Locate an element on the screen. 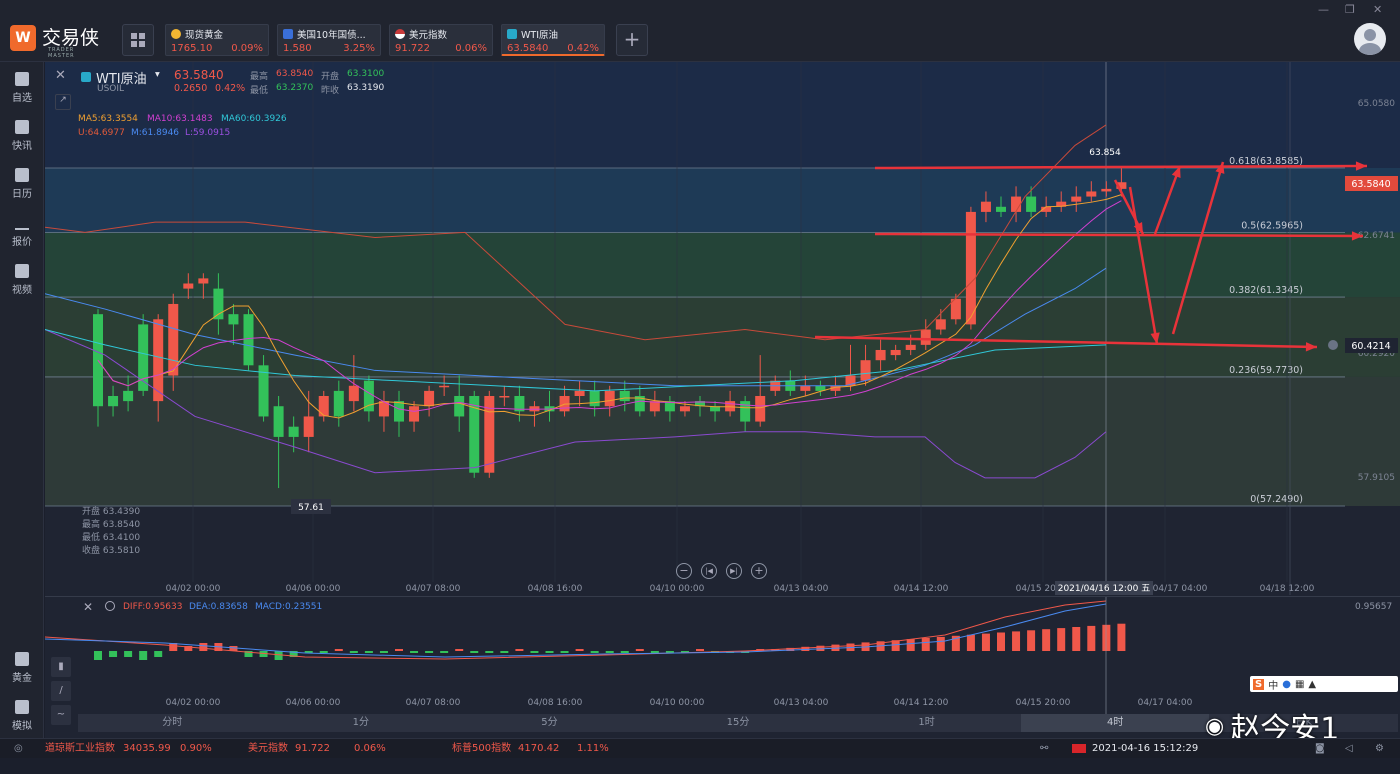  settings-icon is located at coordinates (110, 606).